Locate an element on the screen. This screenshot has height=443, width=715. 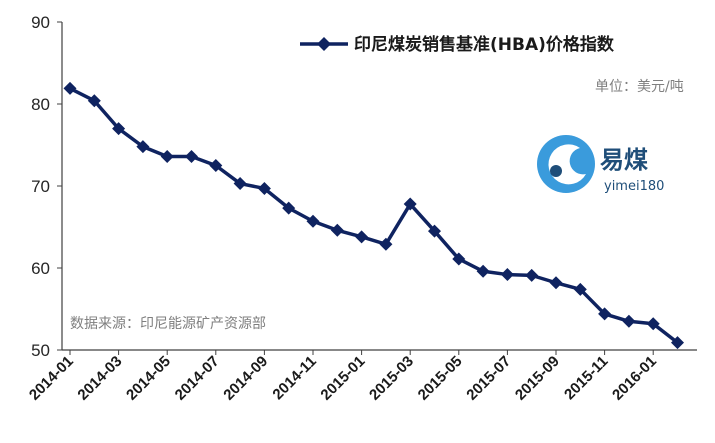
x-tick-label: 2015-05 is located at coordinates (440, 378).